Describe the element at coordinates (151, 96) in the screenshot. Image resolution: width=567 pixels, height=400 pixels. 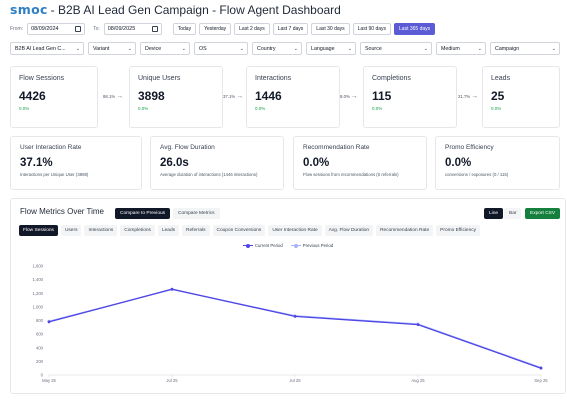
I see `kpi-value: 3898` at that location.